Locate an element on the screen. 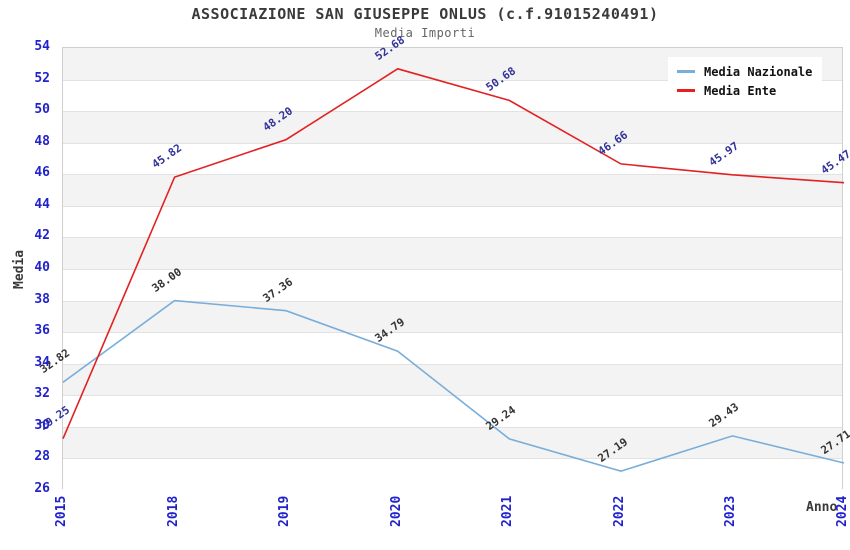 This screenshot has width=850, height=550. legend-swatch-media-nazionale-icon is located at coordinates (686, 71).